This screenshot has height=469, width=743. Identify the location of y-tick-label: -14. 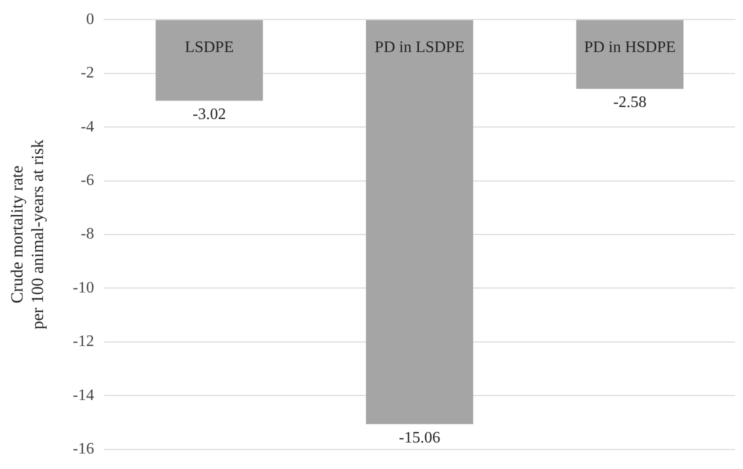
(83, 395).